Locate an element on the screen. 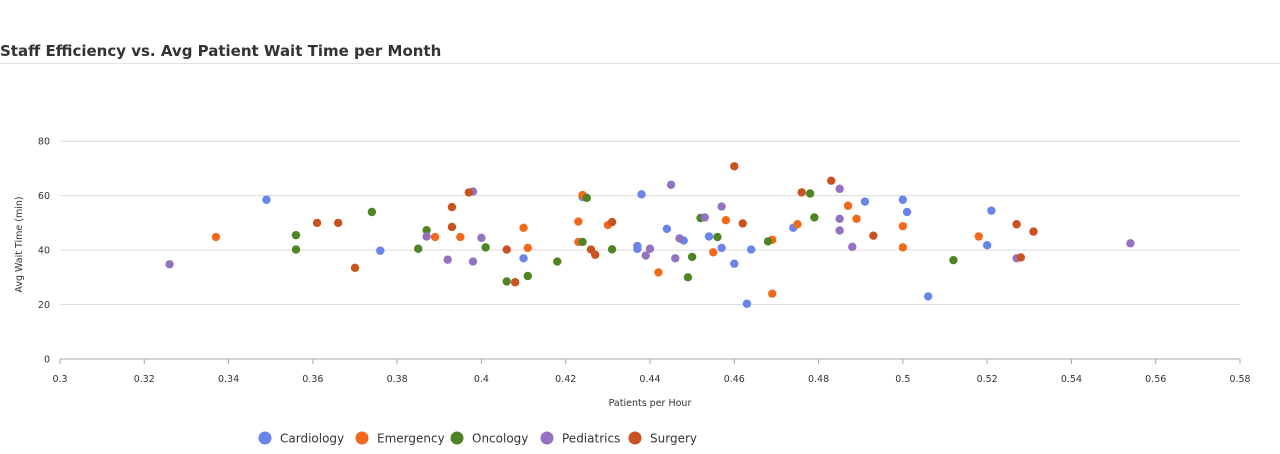 The height and width of the screenshot is (454, 1280). x-tick-label: 0.34 is located at coordinates (228, 379).